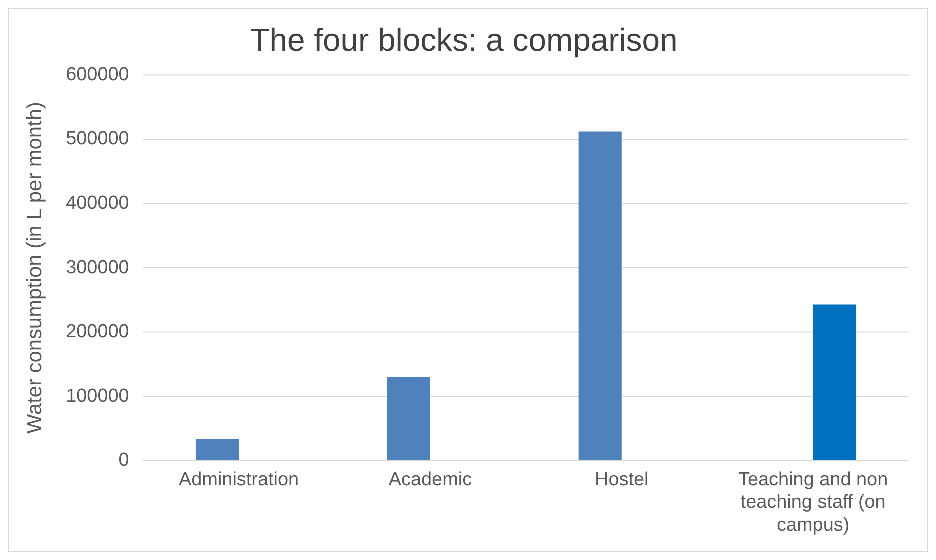 This screenshot has height=560, width=936. I want to click on y-tick-label: 100000, so click(98, 396).